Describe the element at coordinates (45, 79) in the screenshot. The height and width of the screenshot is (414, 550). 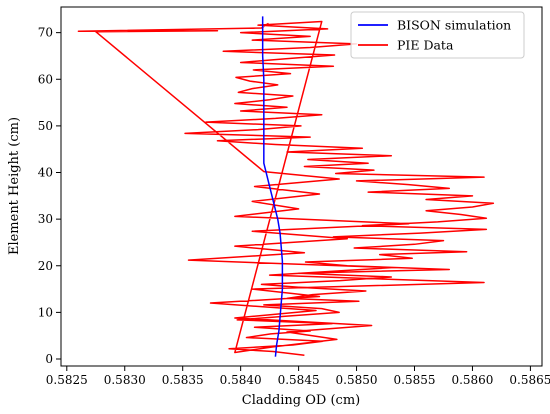
I see `y-tick-label: 60` at that location.